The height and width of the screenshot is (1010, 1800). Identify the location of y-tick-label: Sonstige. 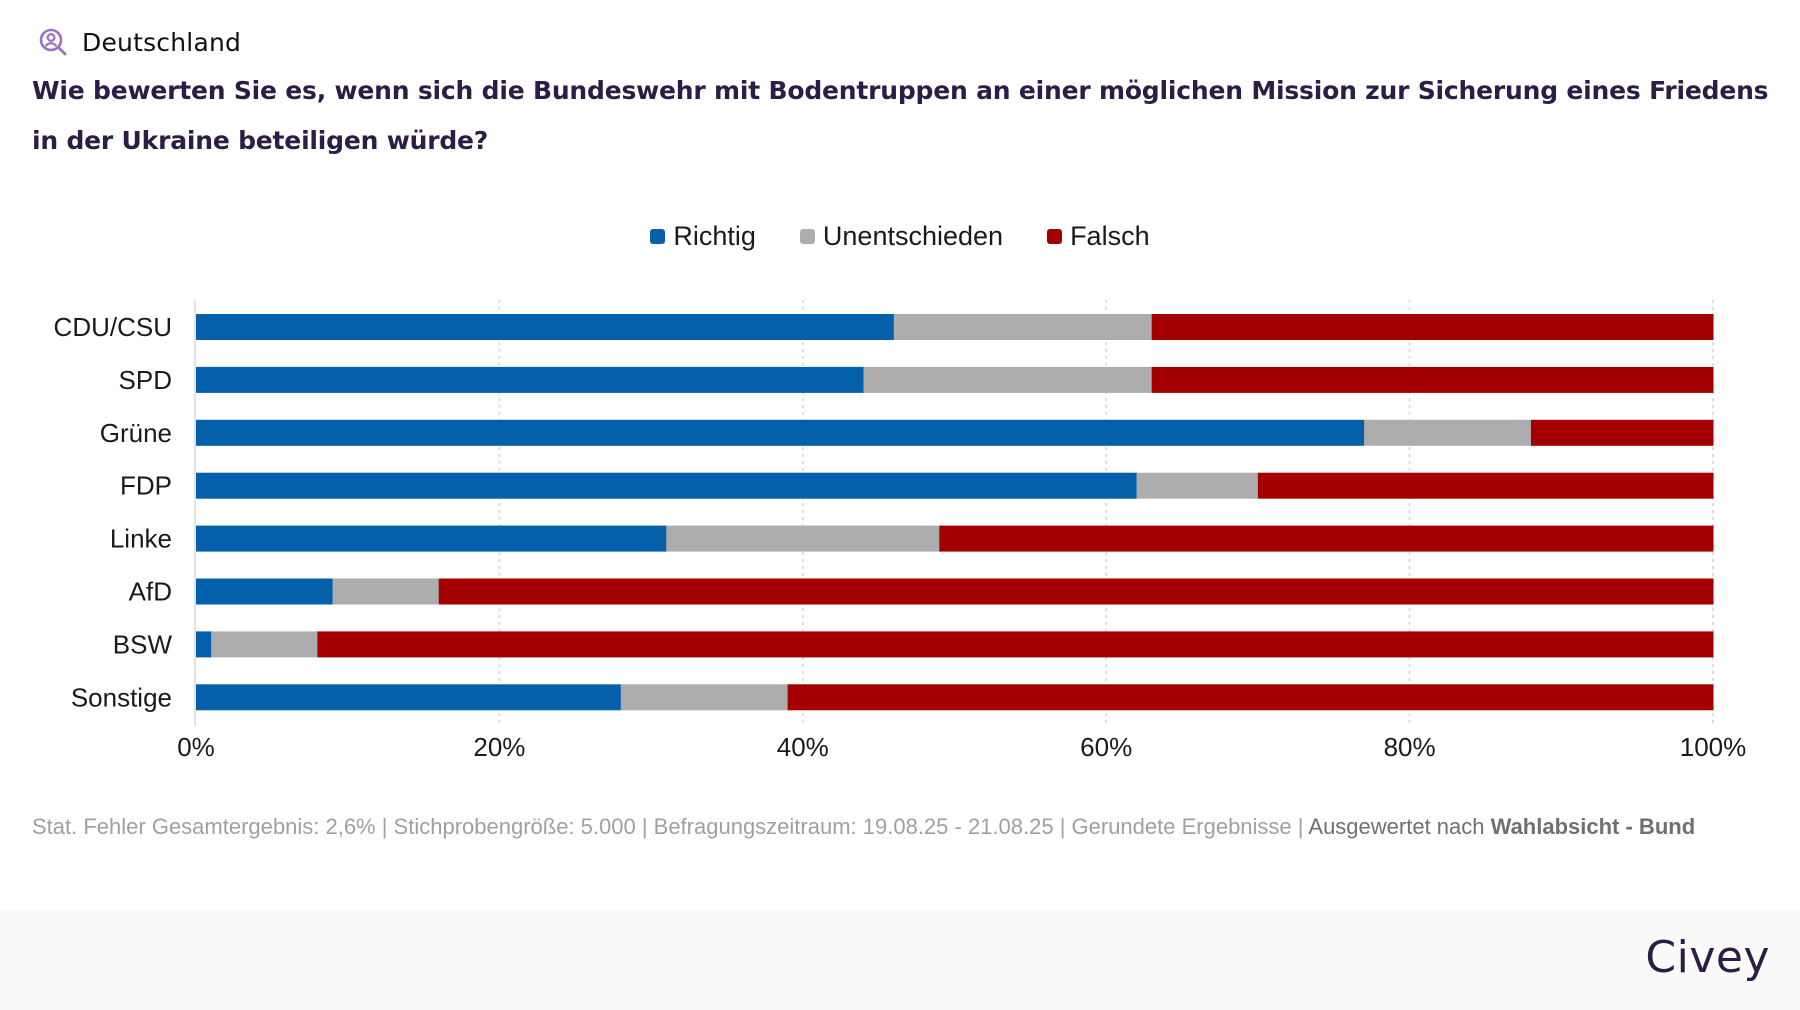
(121, 697).